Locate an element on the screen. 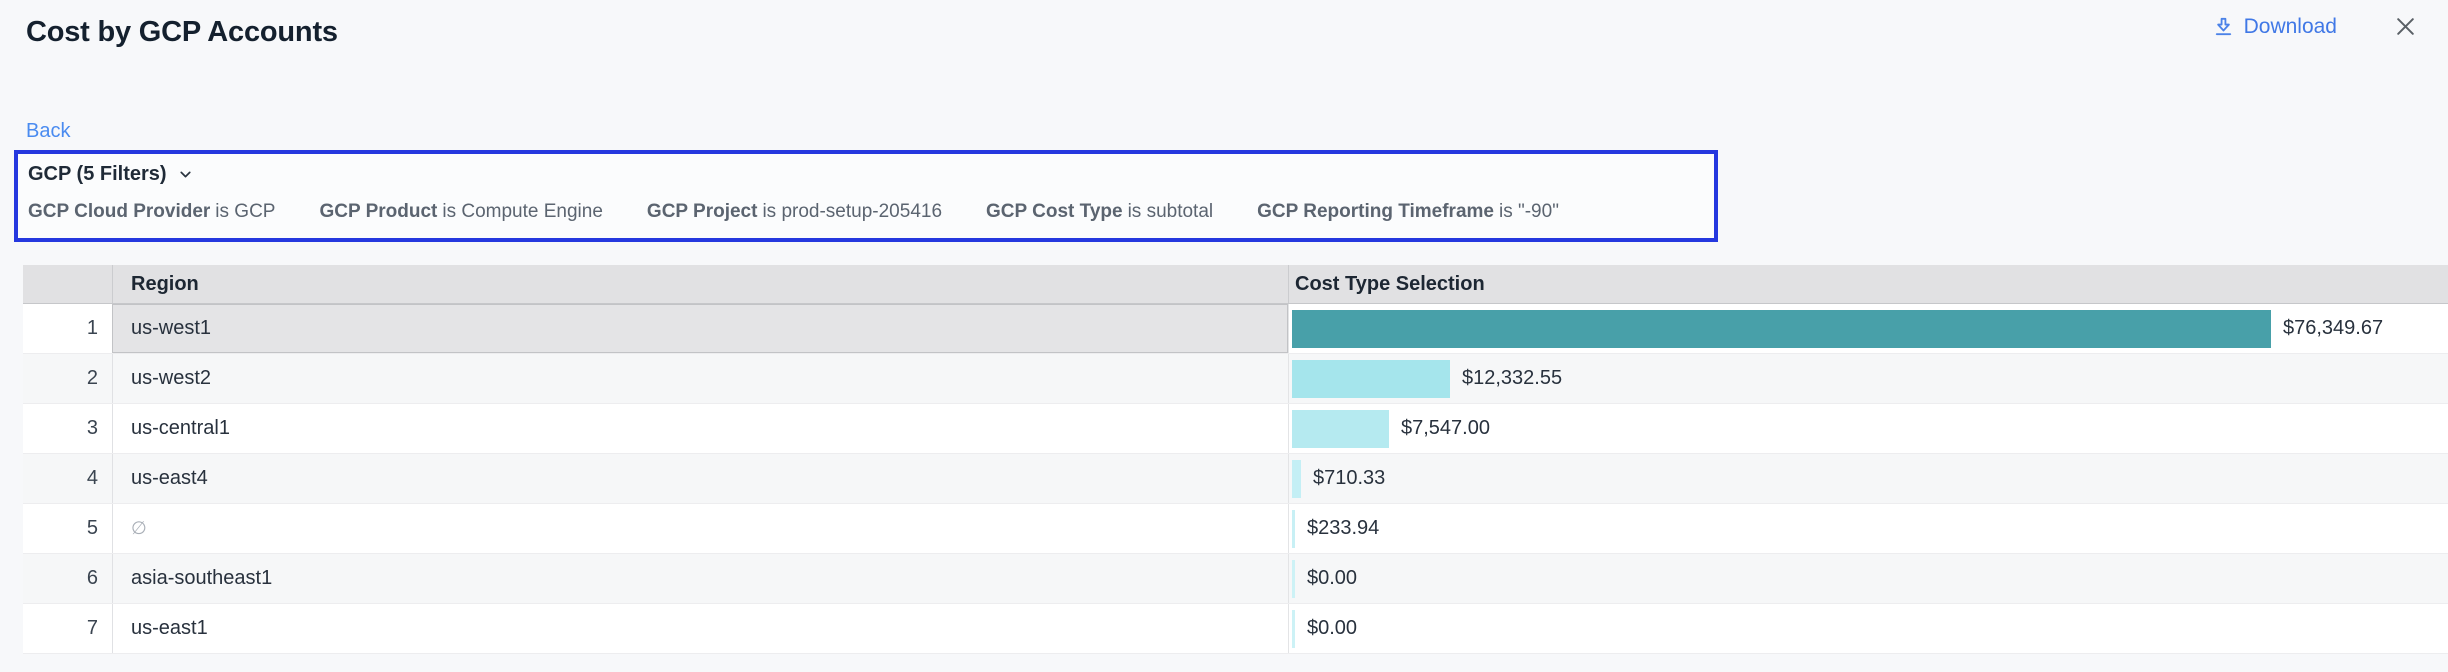  table-row: 1 us-west1 $76,349.67 is located at coordinates (1235, 329).